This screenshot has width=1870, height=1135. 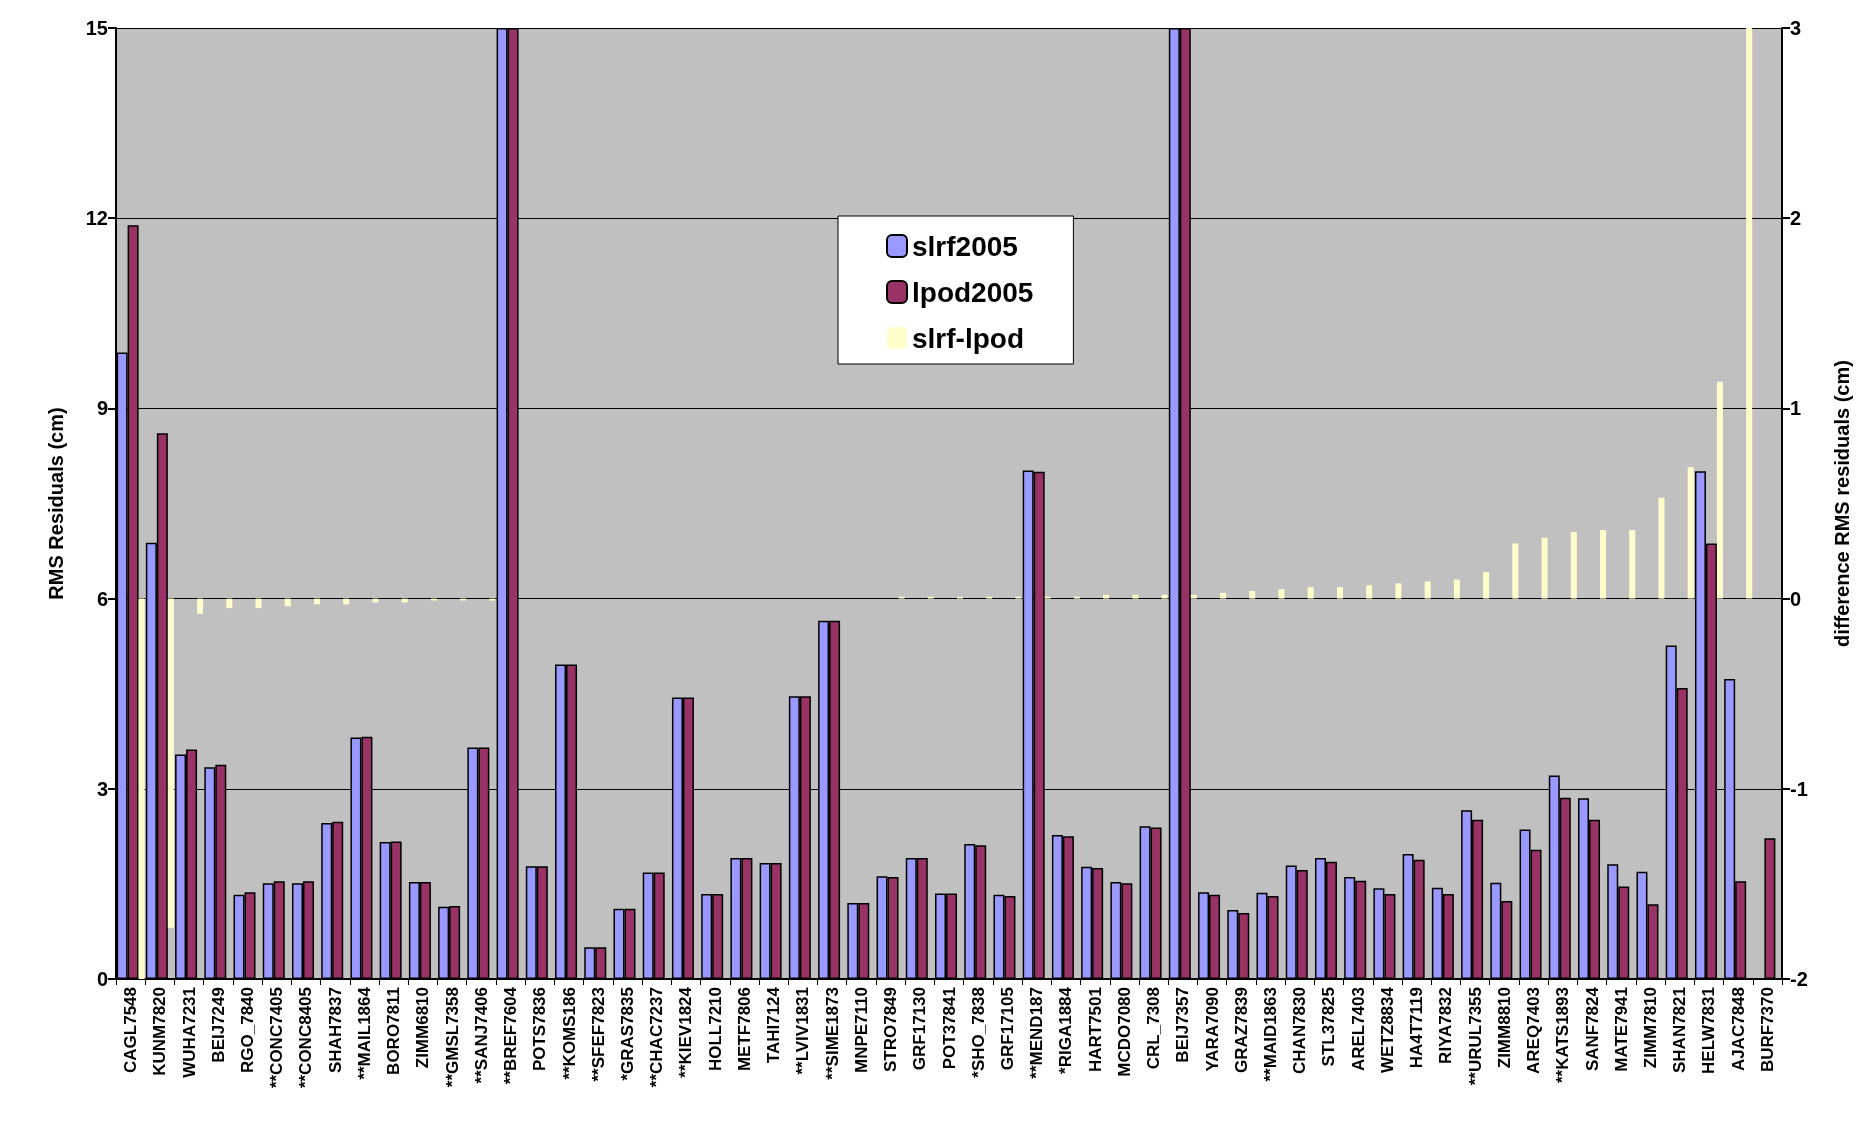 I want to click on y2-tick-label: 2, so click(x=1796, y=218).